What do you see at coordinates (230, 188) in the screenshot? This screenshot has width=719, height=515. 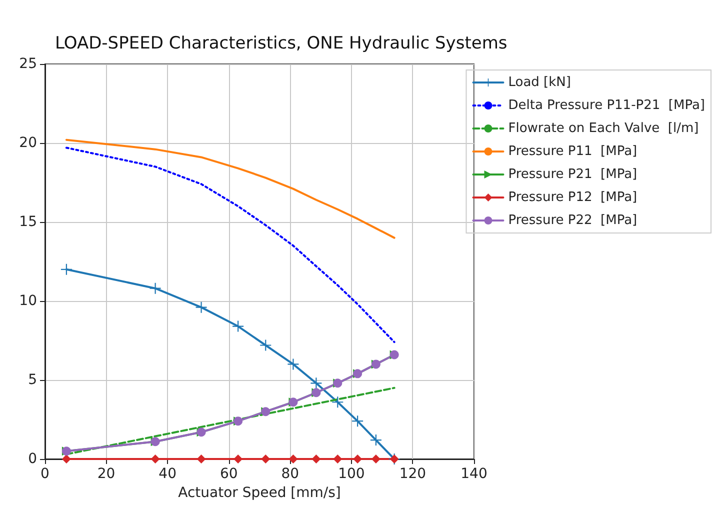 I see `line-series` at bounding box center [230, 188].